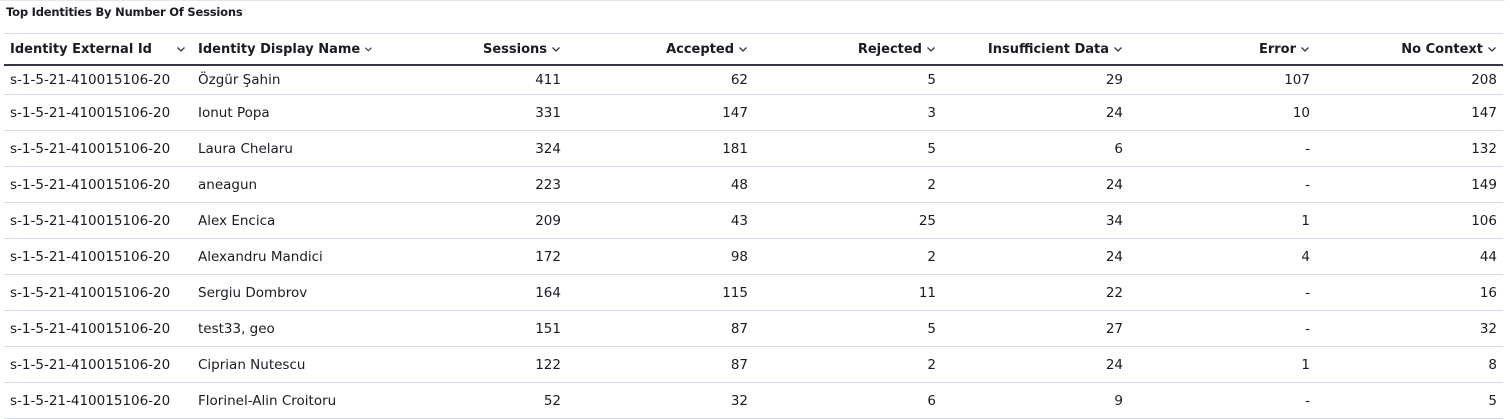 The image size is (1510, 419). I want to click on table-cell: 29, so click(1035, 80).